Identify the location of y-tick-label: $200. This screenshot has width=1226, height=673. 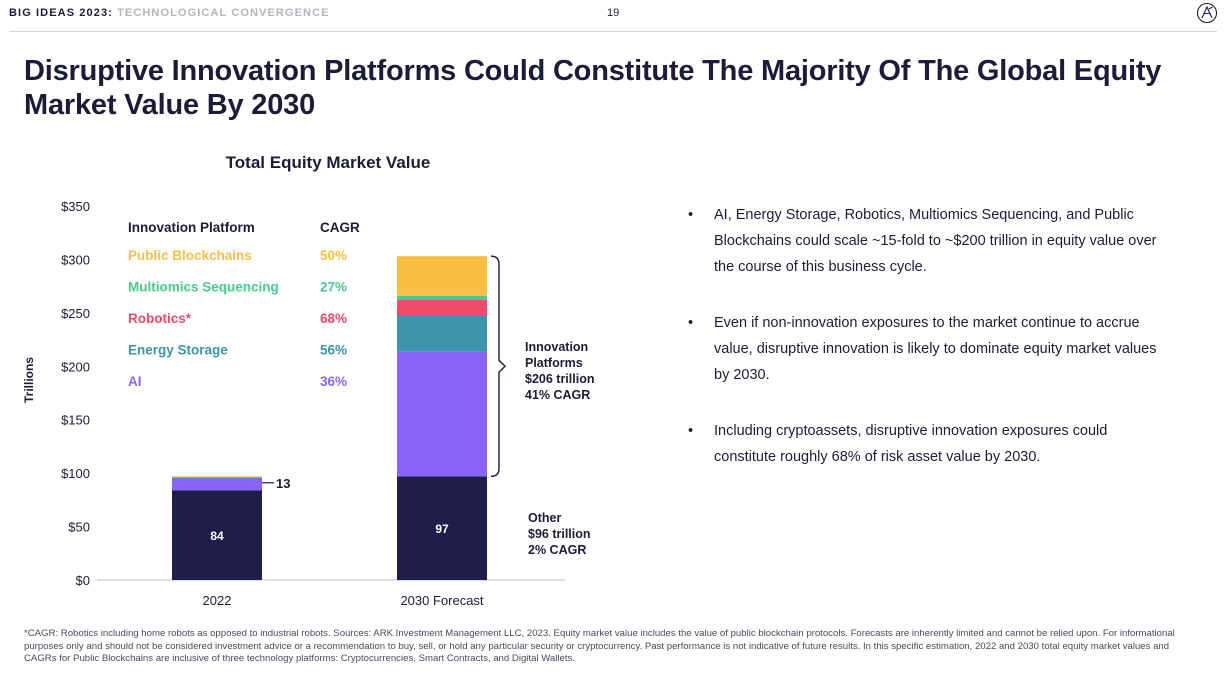
(75, 366).